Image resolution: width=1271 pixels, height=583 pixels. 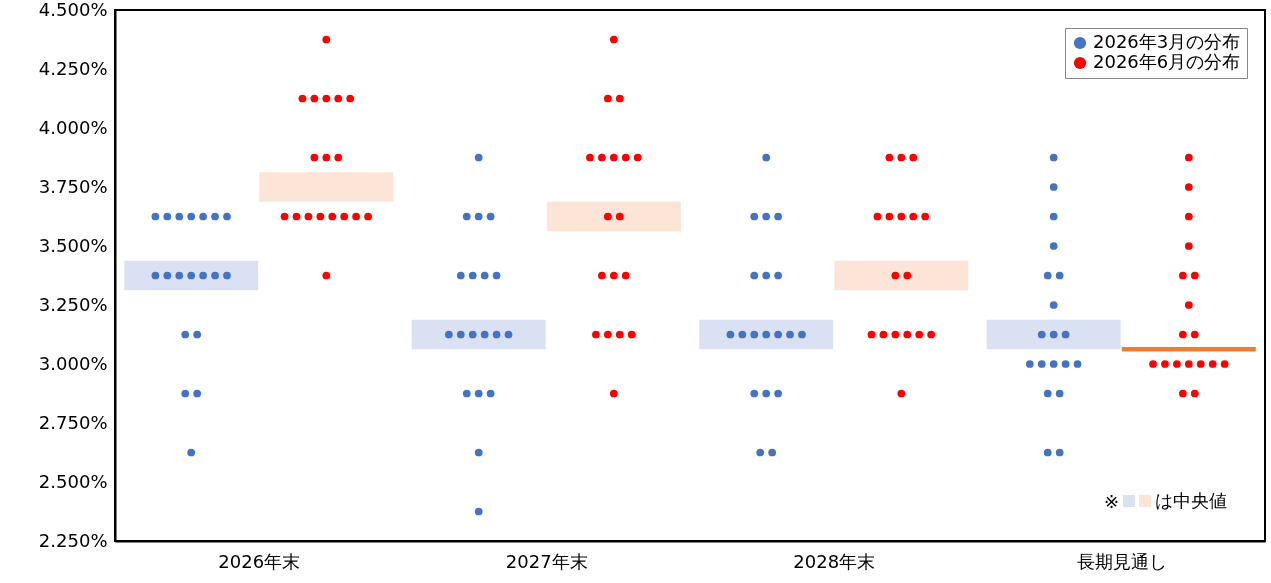 What do you see at coordinates (1167, 41) in the screenshot?
I see `legend-label: 2026年3月の分布` at bounding box center [1167, 41].